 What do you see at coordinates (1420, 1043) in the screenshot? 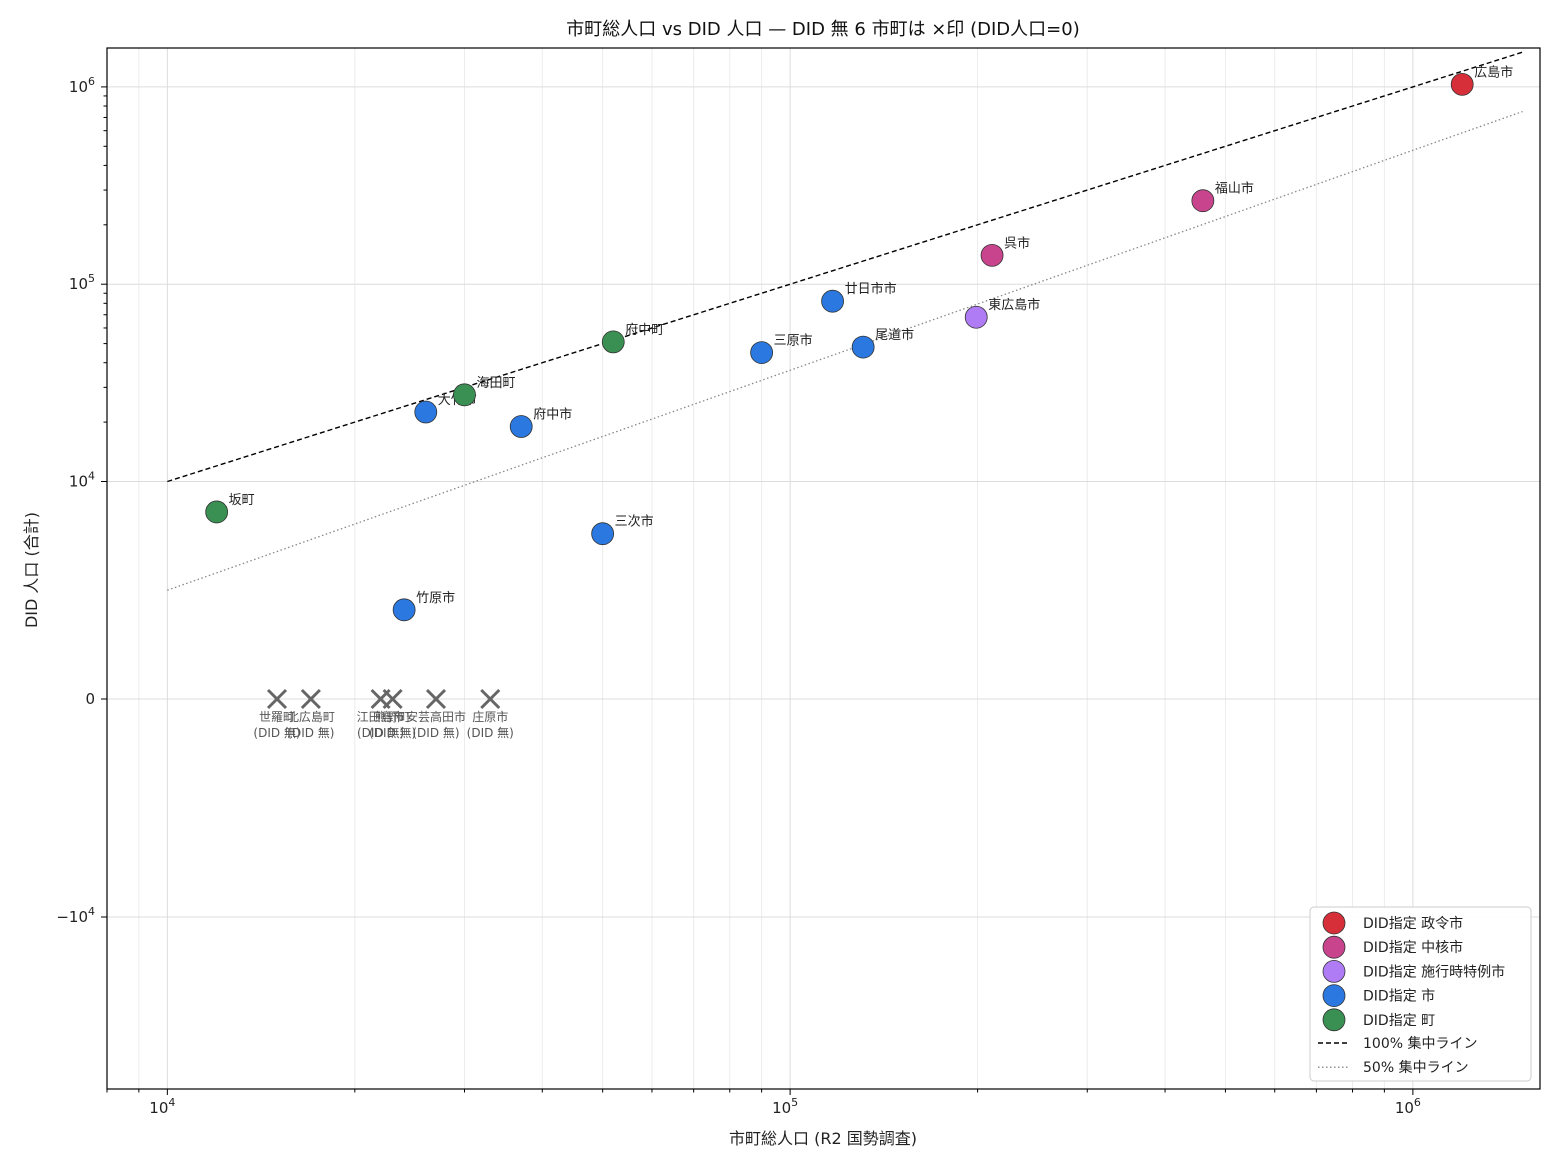
I see `legend-label: 100% 集中ライン` at bounding box center [1420, 1043].